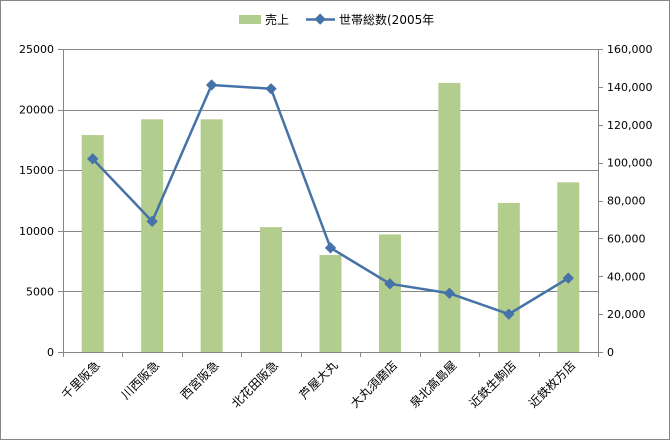 The image size is (670, 443). Describe the element at coordinates (319, 380) in the screenshot. I see `category-tick-label: 芦屋大丸` at that location.